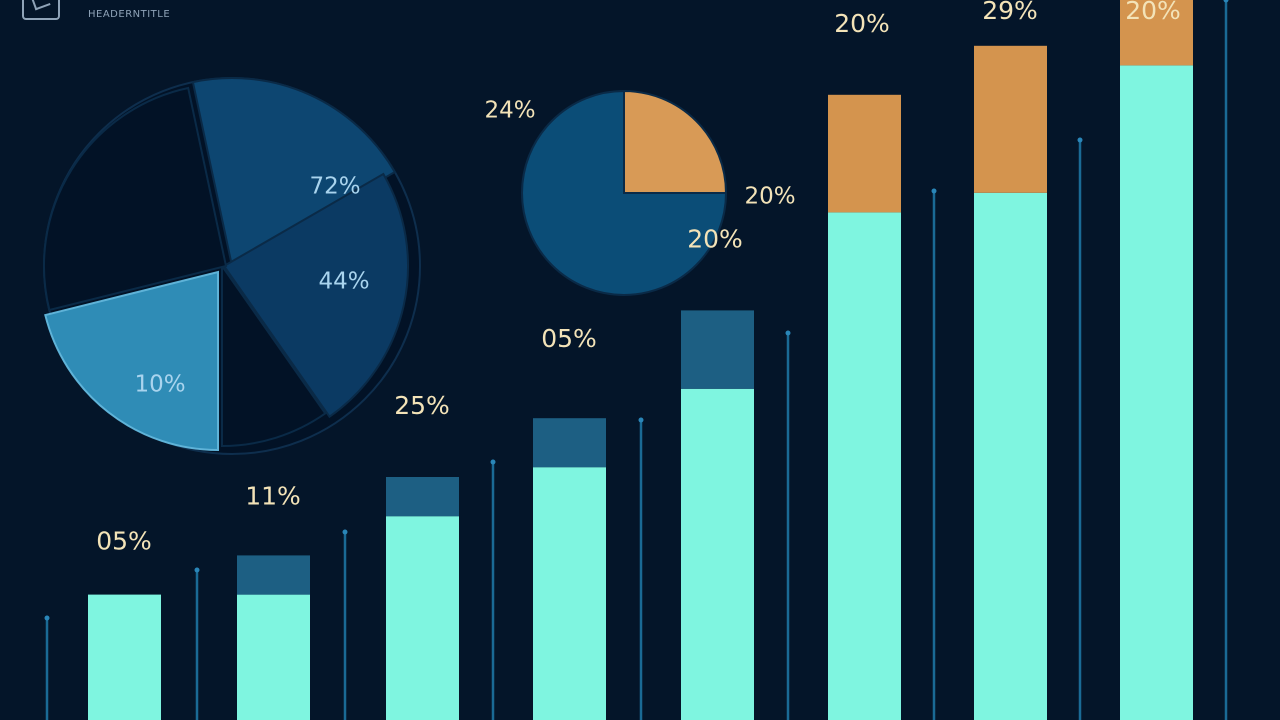 The height and width of the screenshot is (720, 1280). Describe the element at coordinates (273, 495) in the screenshot. I see `bar-data-label: 11%` at that location.